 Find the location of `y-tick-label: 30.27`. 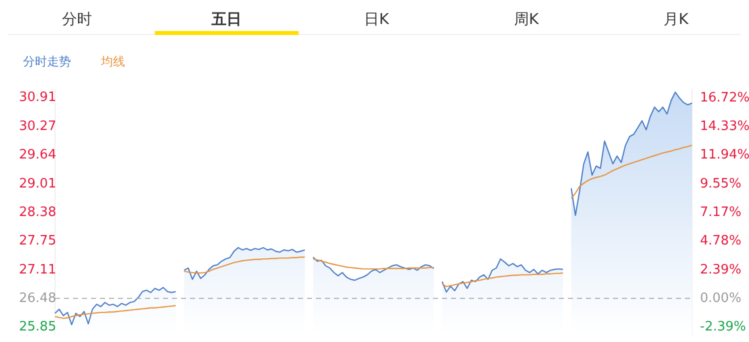

y-tick-label: 30.27 is located at coordinates (37, 126).